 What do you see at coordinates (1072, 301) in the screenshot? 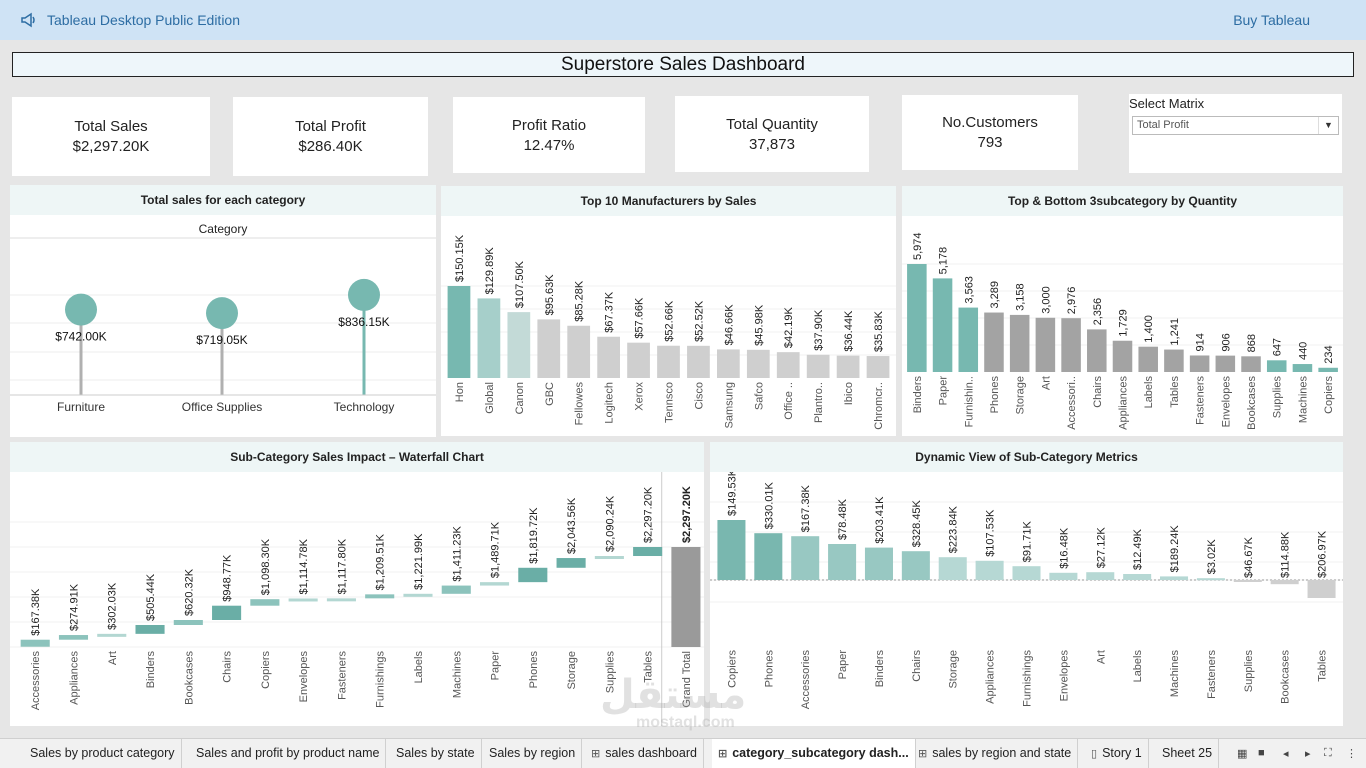
I see `data-label: 2,976` at bounding box center [1072, 301].